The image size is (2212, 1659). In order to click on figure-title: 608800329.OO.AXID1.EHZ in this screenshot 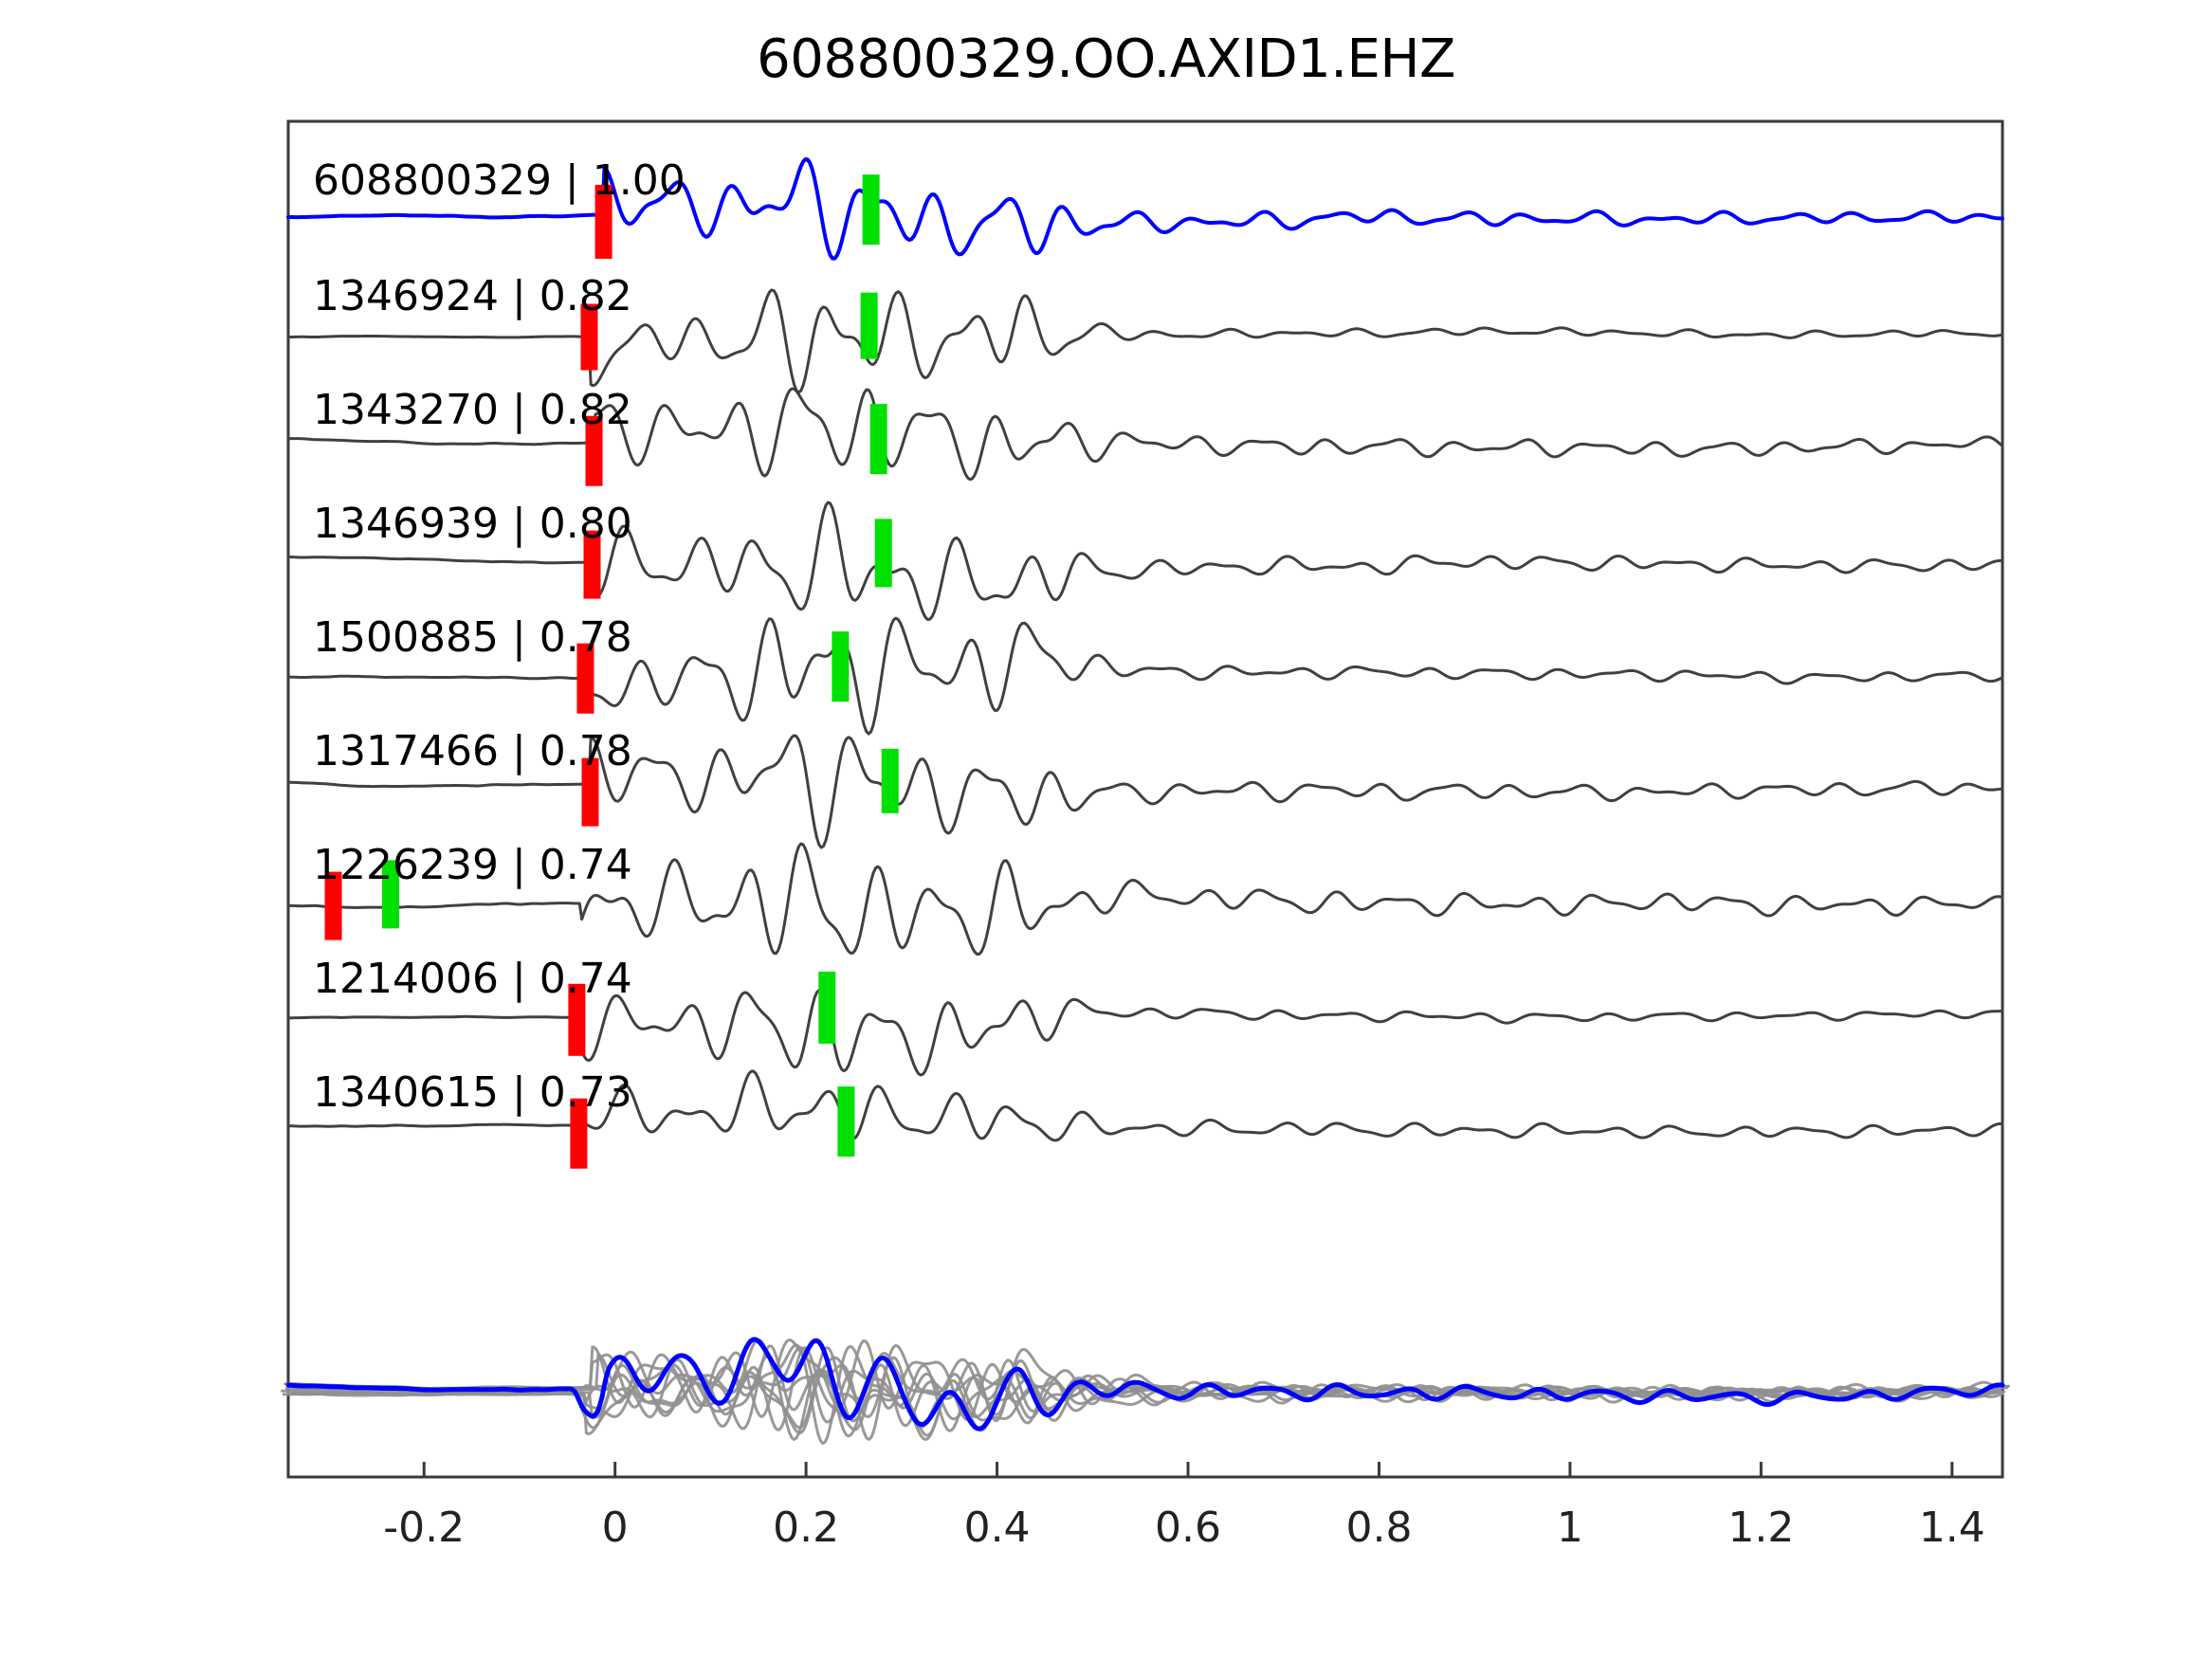, I will do `click(1106, 59)`.